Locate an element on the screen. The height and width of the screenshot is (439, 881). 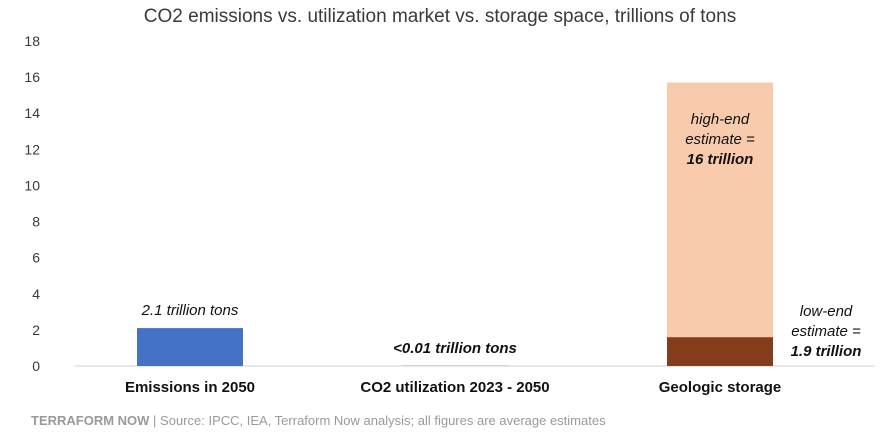
annotation-low-end-value: 1.9 trillion is located at coordinates (826, 351).